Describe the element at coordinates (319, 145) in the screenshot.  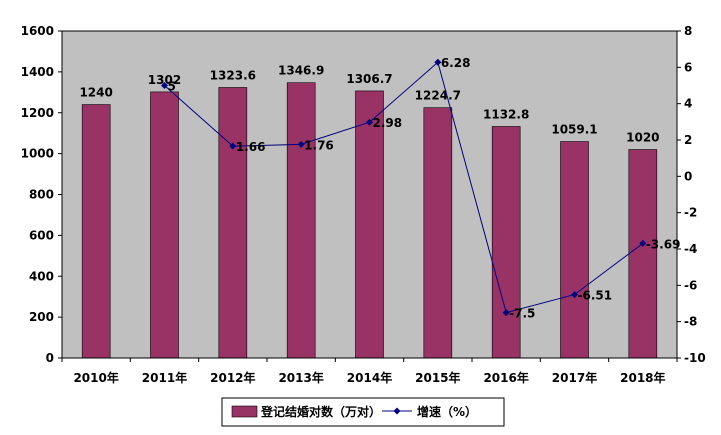
I see `growth-label-3: 1.76` at that location.